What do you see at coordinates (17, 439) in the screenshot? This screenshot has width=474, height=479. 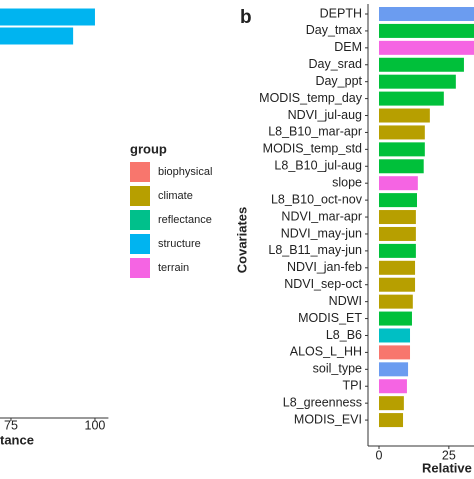 I see `x-axis-label: tance` at bounding box center [17, 439].